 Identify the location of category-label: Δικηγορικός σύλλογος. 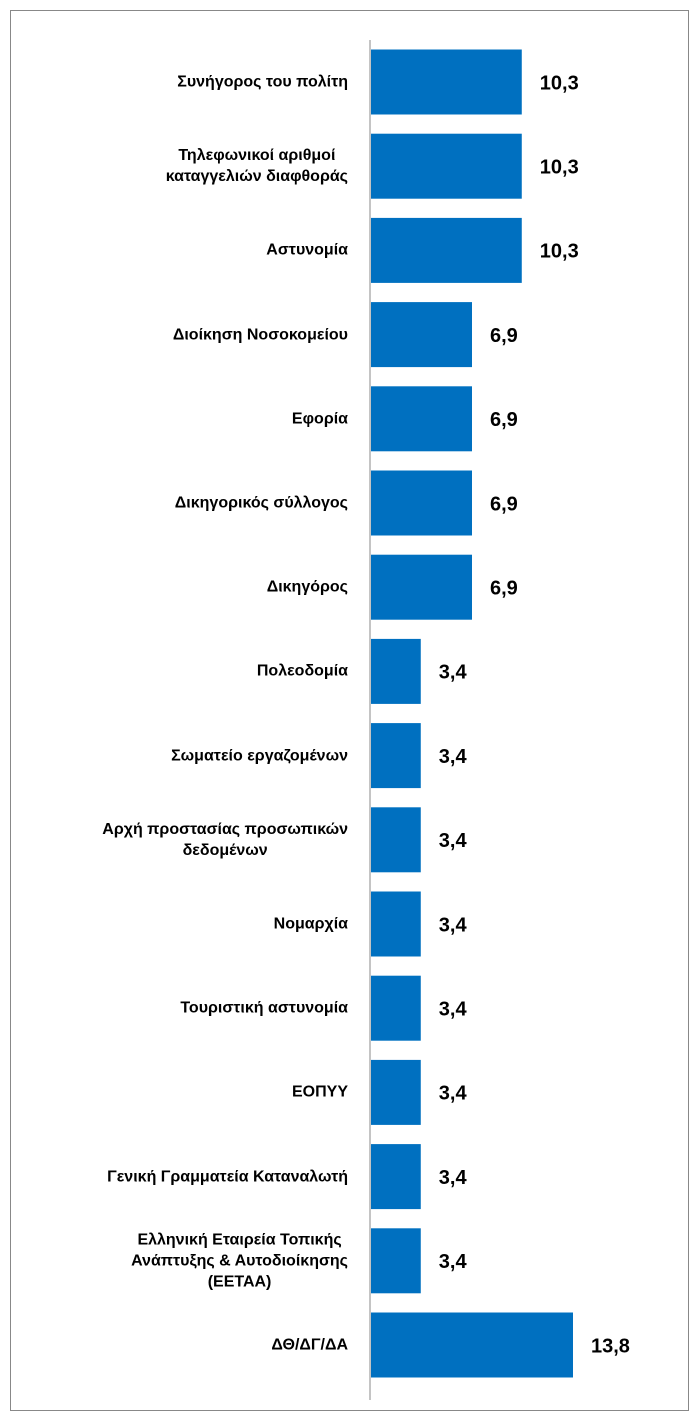
(261, 503).